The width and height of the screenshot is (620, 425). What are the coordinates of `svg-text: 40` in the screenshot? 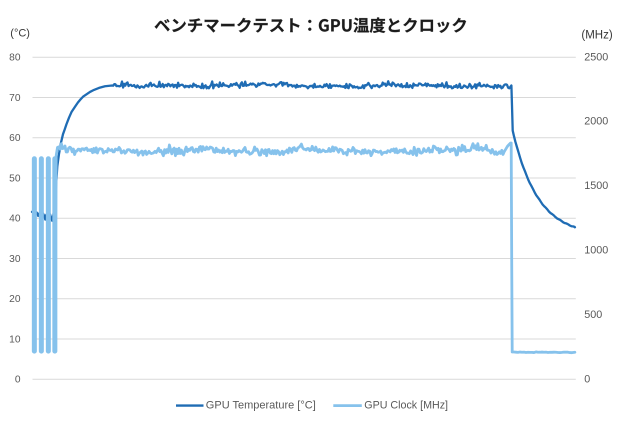 It's located at (15, 219).